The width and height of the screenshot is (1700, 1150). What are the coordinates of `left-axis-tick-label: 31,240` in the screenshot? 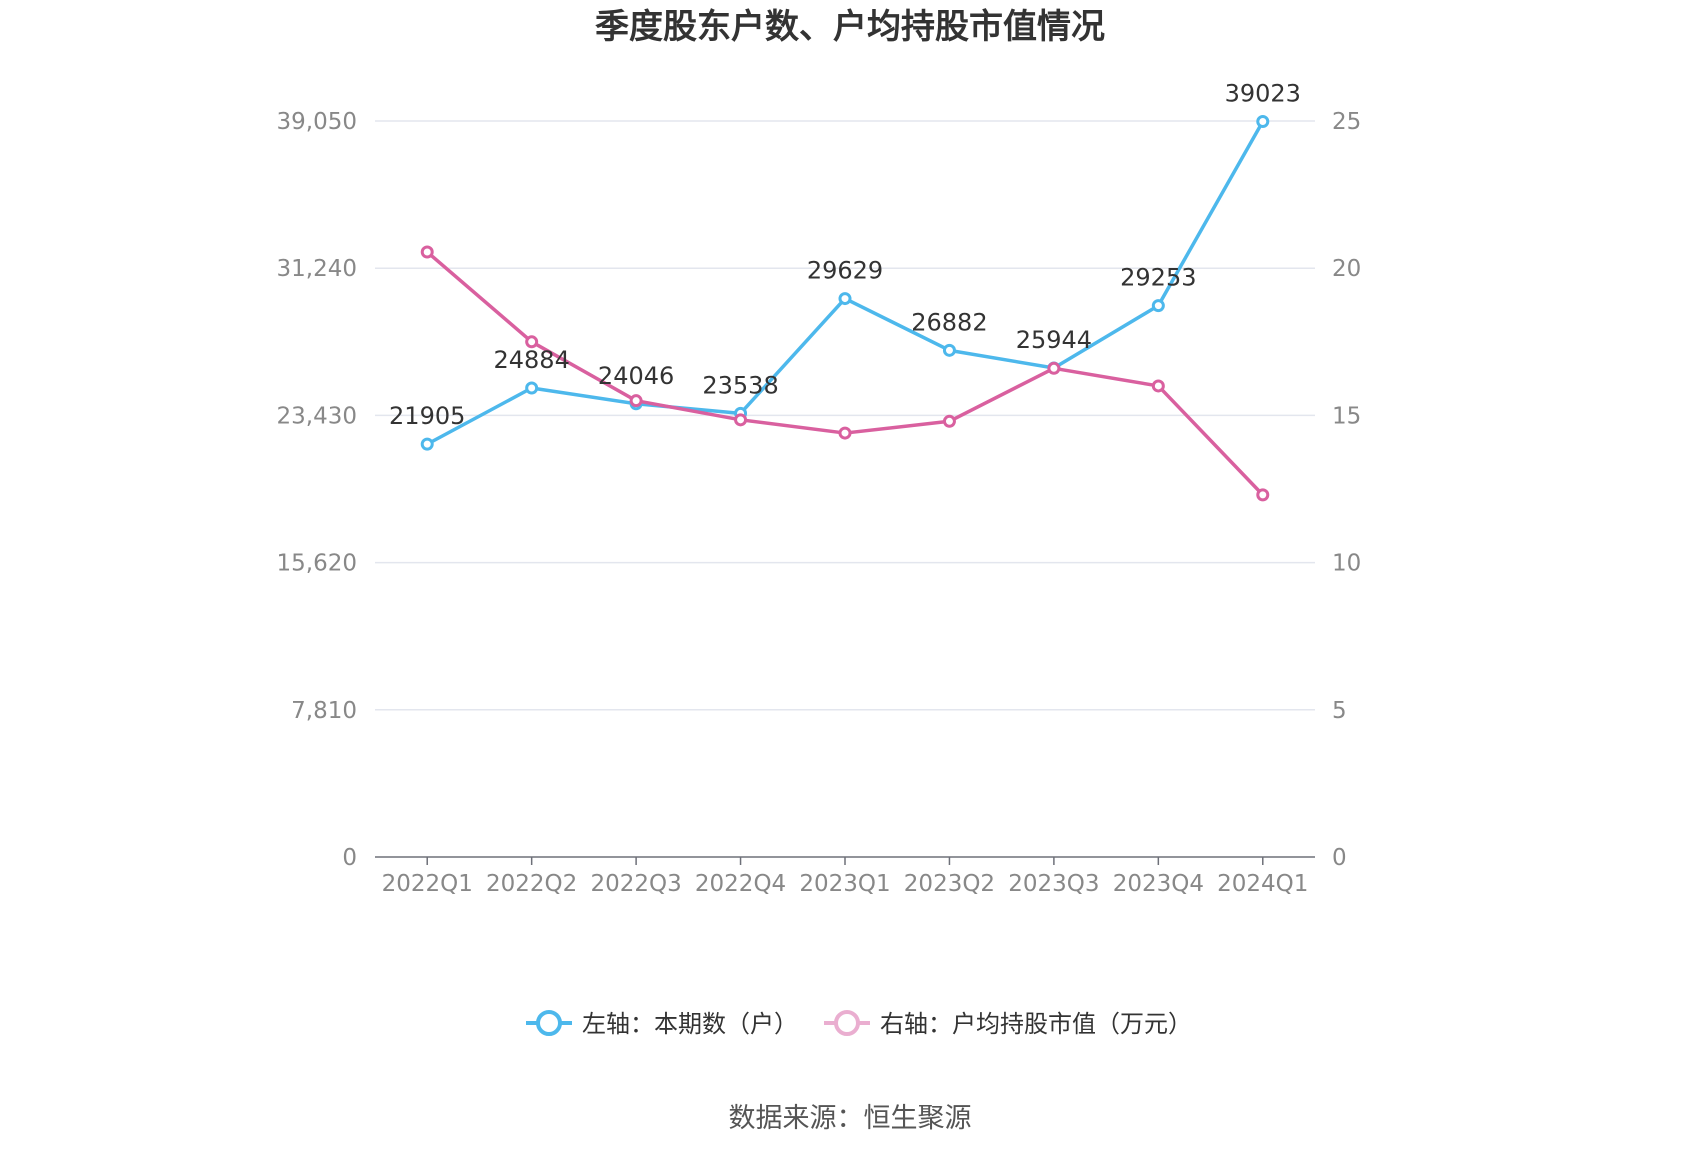 It's located at (317, 269).